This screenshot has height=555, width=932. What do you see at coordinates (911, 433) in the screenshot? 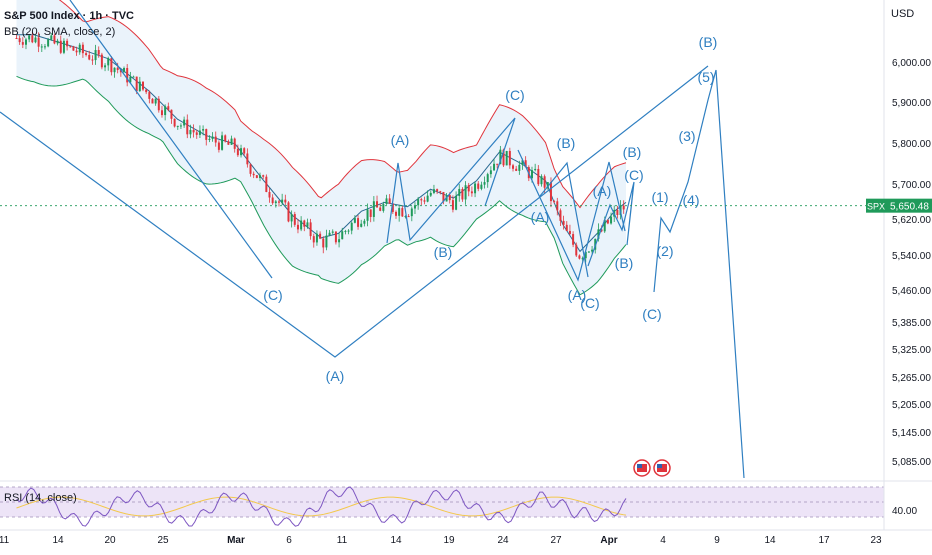
I see `price-tick-label: 5,145.00` at bounding box center [911, 433].